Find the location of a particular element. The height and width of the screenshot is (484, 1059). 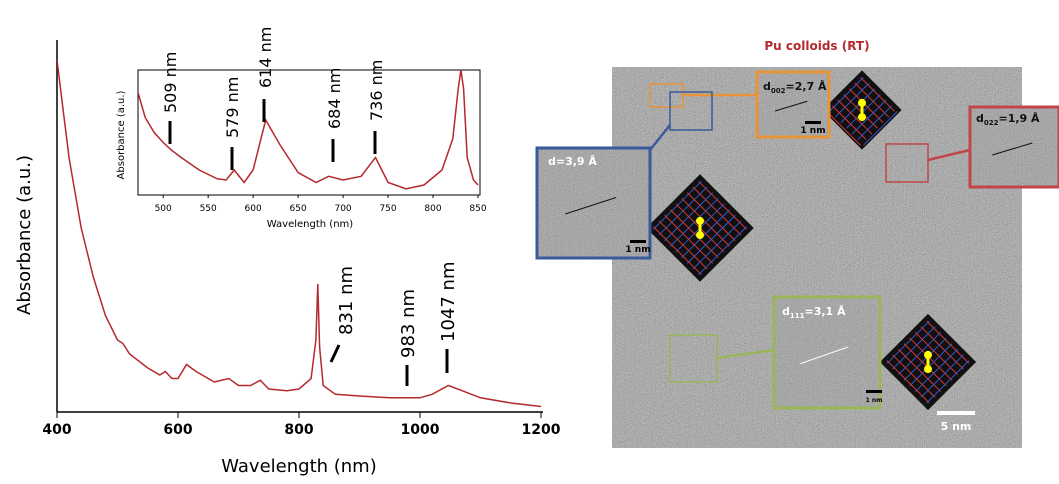

x-tick-label: 650 is located at coordinates (298, 209).